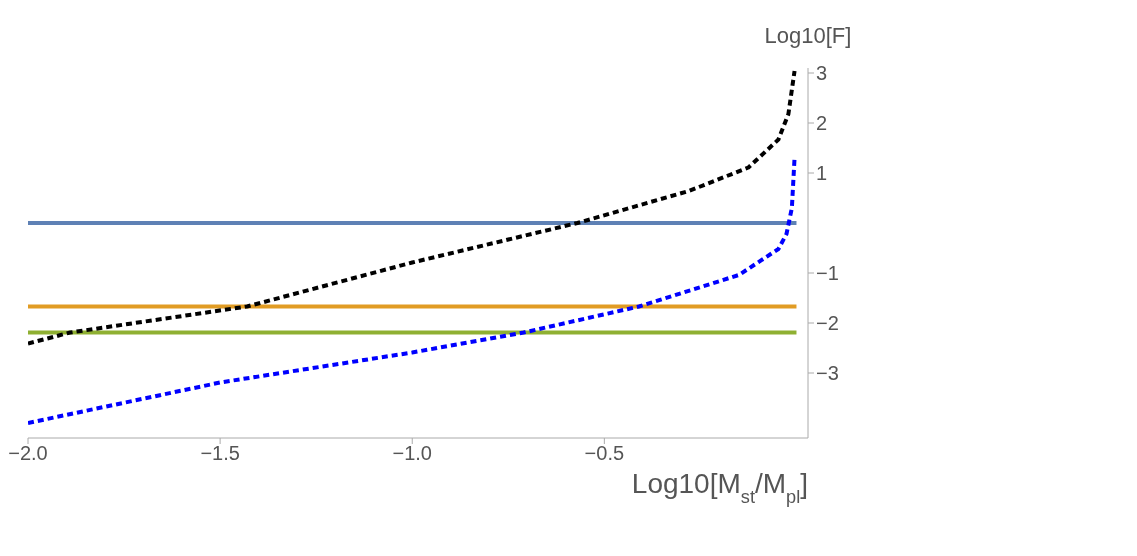  Describe the element at coordinates (808, 35) in the screenshot. I see `y-axis-title: Log10[F]` at that location.